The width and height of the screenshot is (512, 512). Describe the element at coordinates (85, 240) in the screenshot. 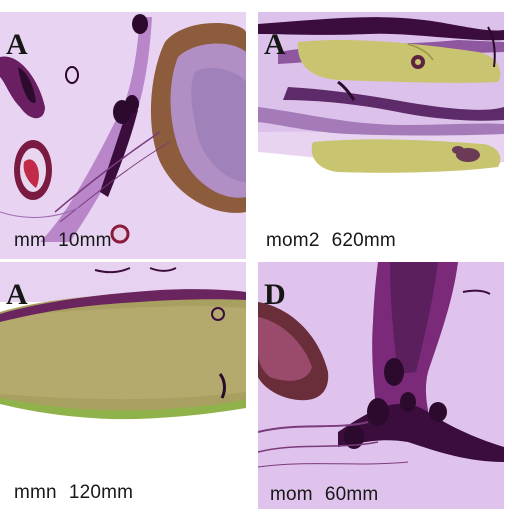

I see `scale-value-text: 10mm` at that location.